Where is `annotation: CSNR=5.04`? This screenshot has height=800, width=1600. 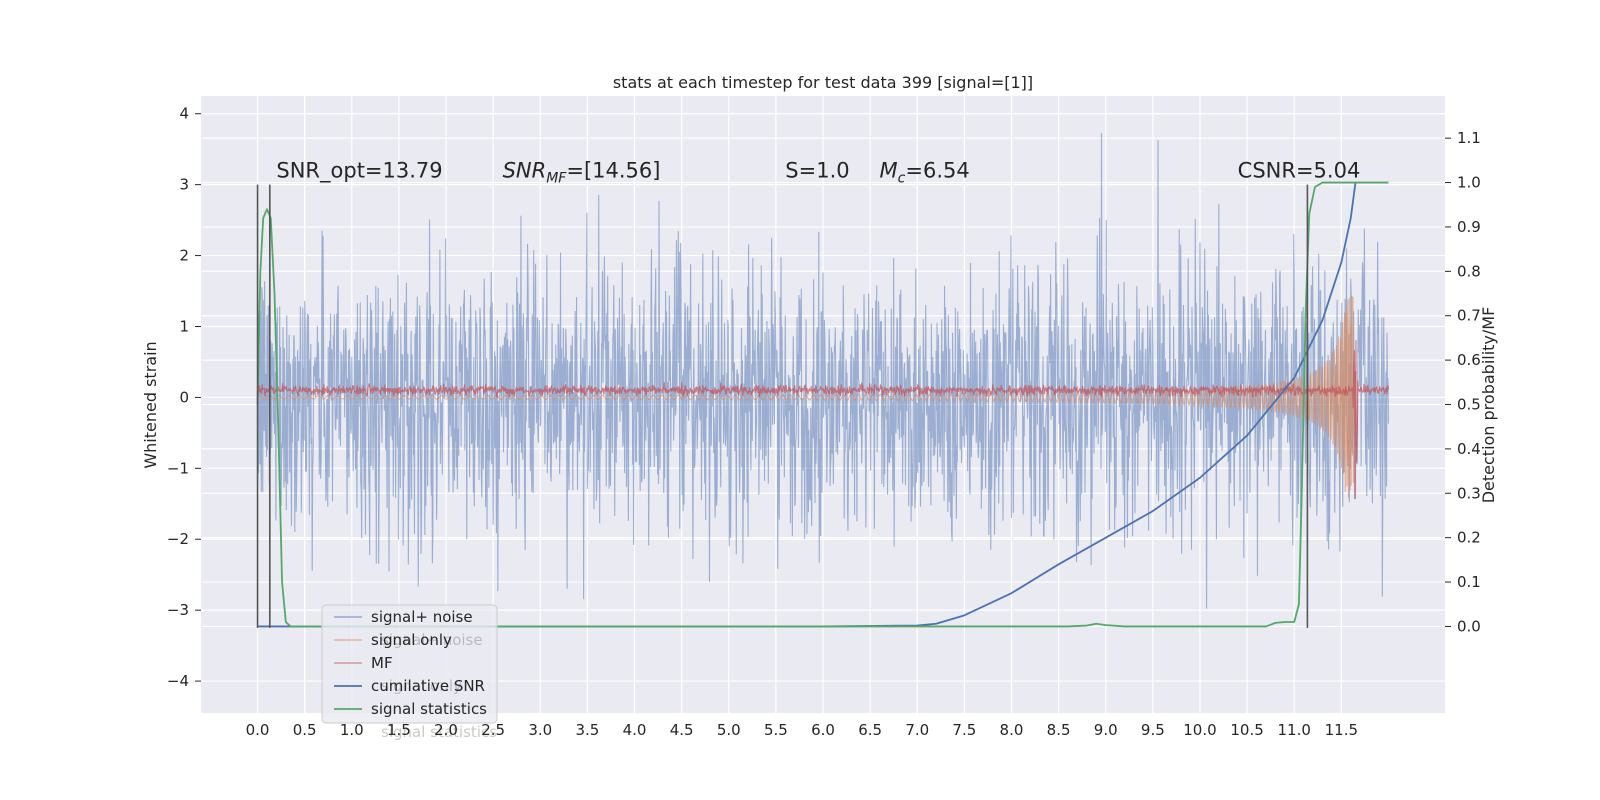 annotation: CSNR=5.04 is located at coordinates (1299, 171).